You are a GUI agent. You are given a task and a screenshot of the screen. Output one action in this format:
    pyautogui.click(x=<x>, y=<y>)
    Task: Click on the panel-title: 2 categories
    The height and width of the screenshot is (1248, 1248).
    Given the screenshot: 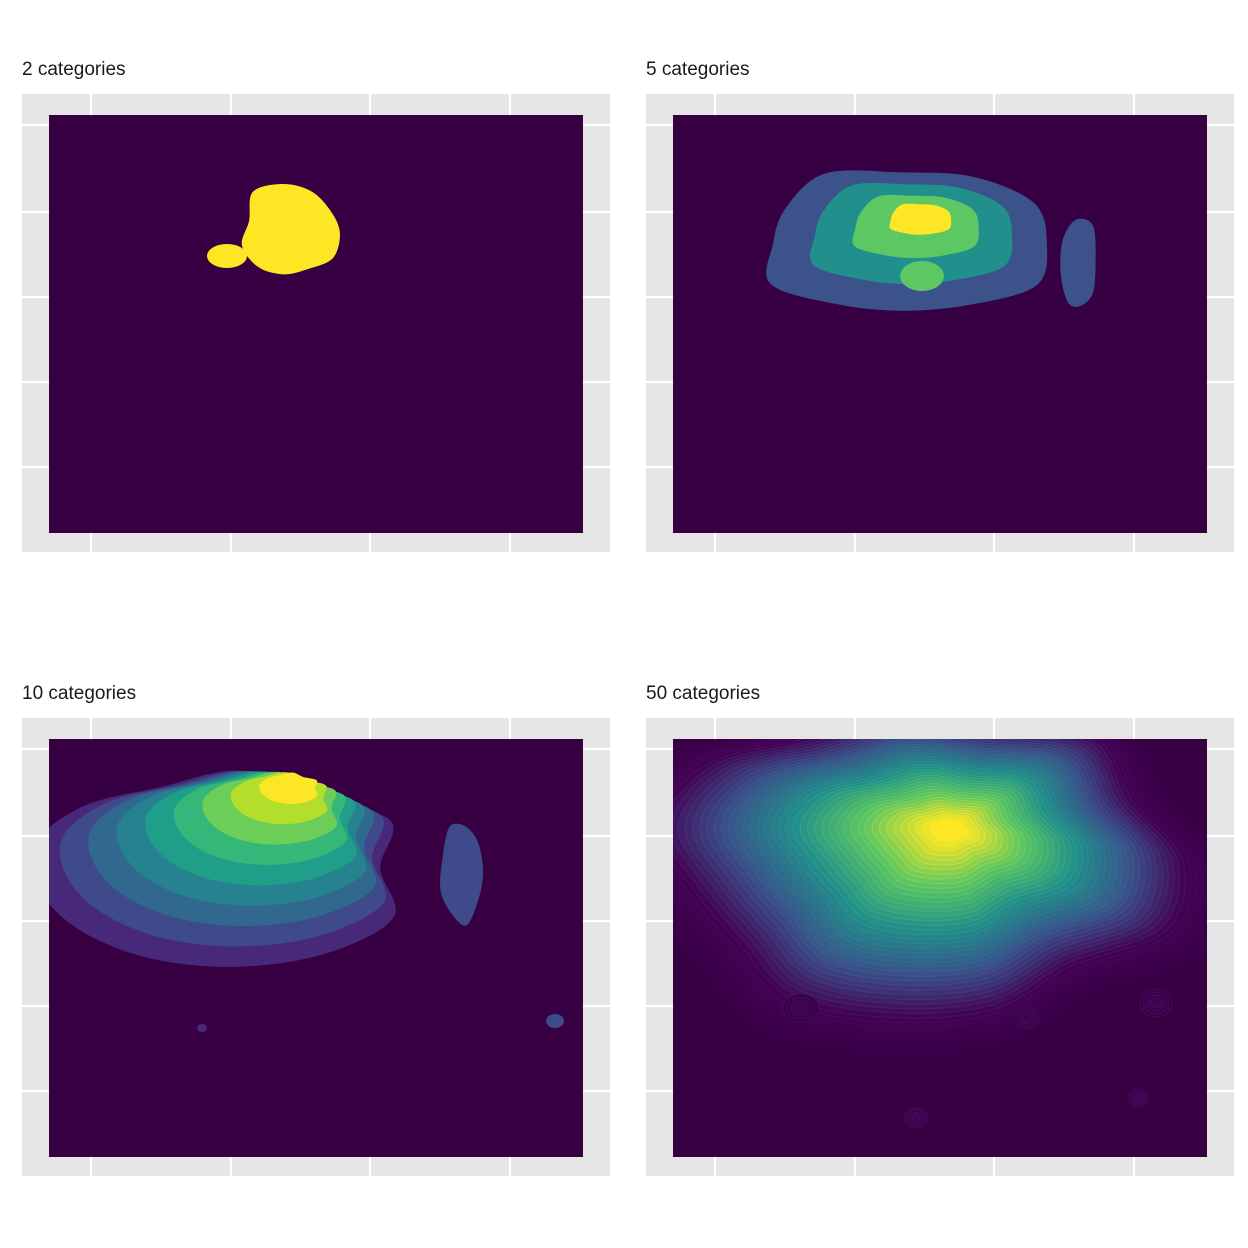 What is the action you would take?
    pyautogui.click(x=74, y=69)
    